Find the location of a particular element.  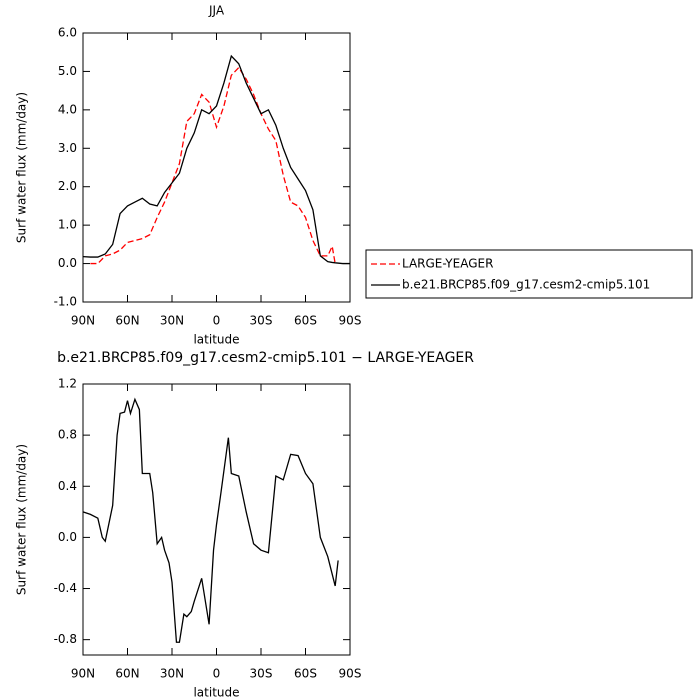

y-tick-label: 0.4 is located at coordinates (67, 486).